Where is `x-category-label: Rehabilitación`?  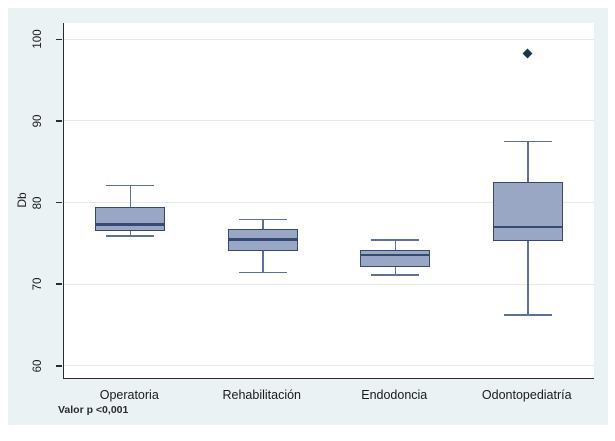 x-category-label: Rehabilitación is located at coordinates (262, 395).